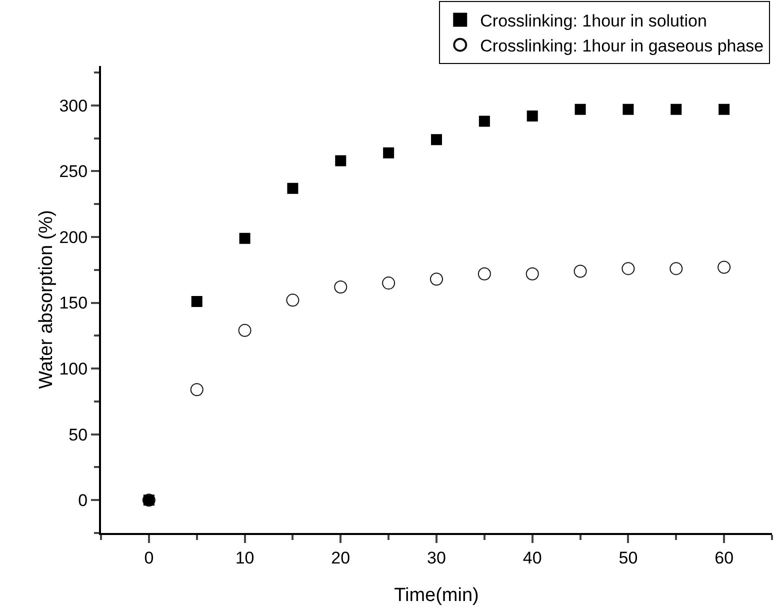 The height and width of the screenshot is (606, 774). What do you see at coordinates (73, 106) in the screenshot?
I see `y-tick-label: 300` at bounding box center [73, 106].